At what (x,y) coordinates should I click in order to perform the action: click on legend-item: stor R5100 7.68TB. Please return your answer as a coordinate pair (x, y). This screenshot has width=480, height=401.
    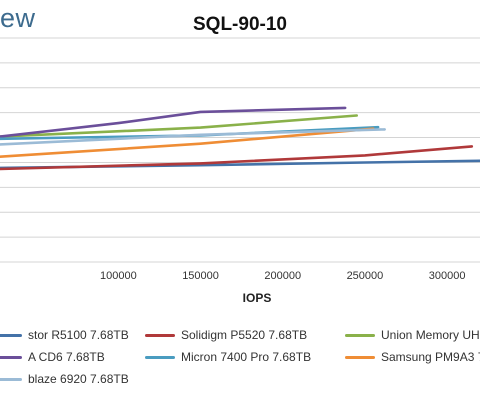
    Looking at the image, I should click on (64, 335).